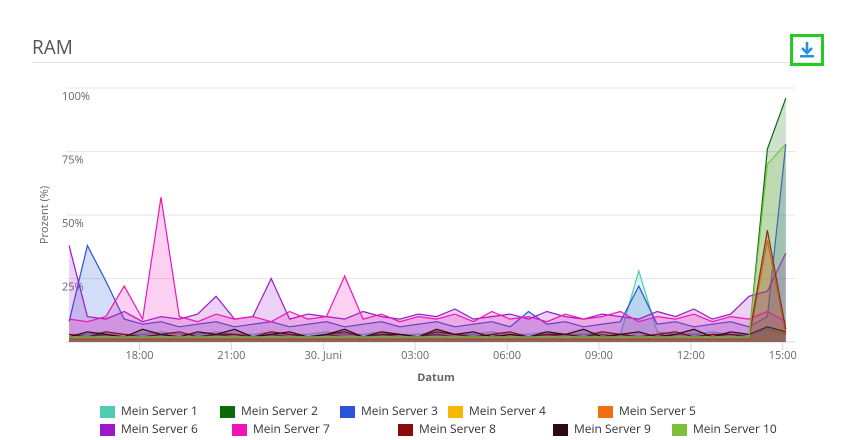 The width and height of the screenshot is (841, 440). What do you see at coordinates (415, 355) in the screenshot?
I see `x-tick-label: 03:00` at bounding box center [415, 355].